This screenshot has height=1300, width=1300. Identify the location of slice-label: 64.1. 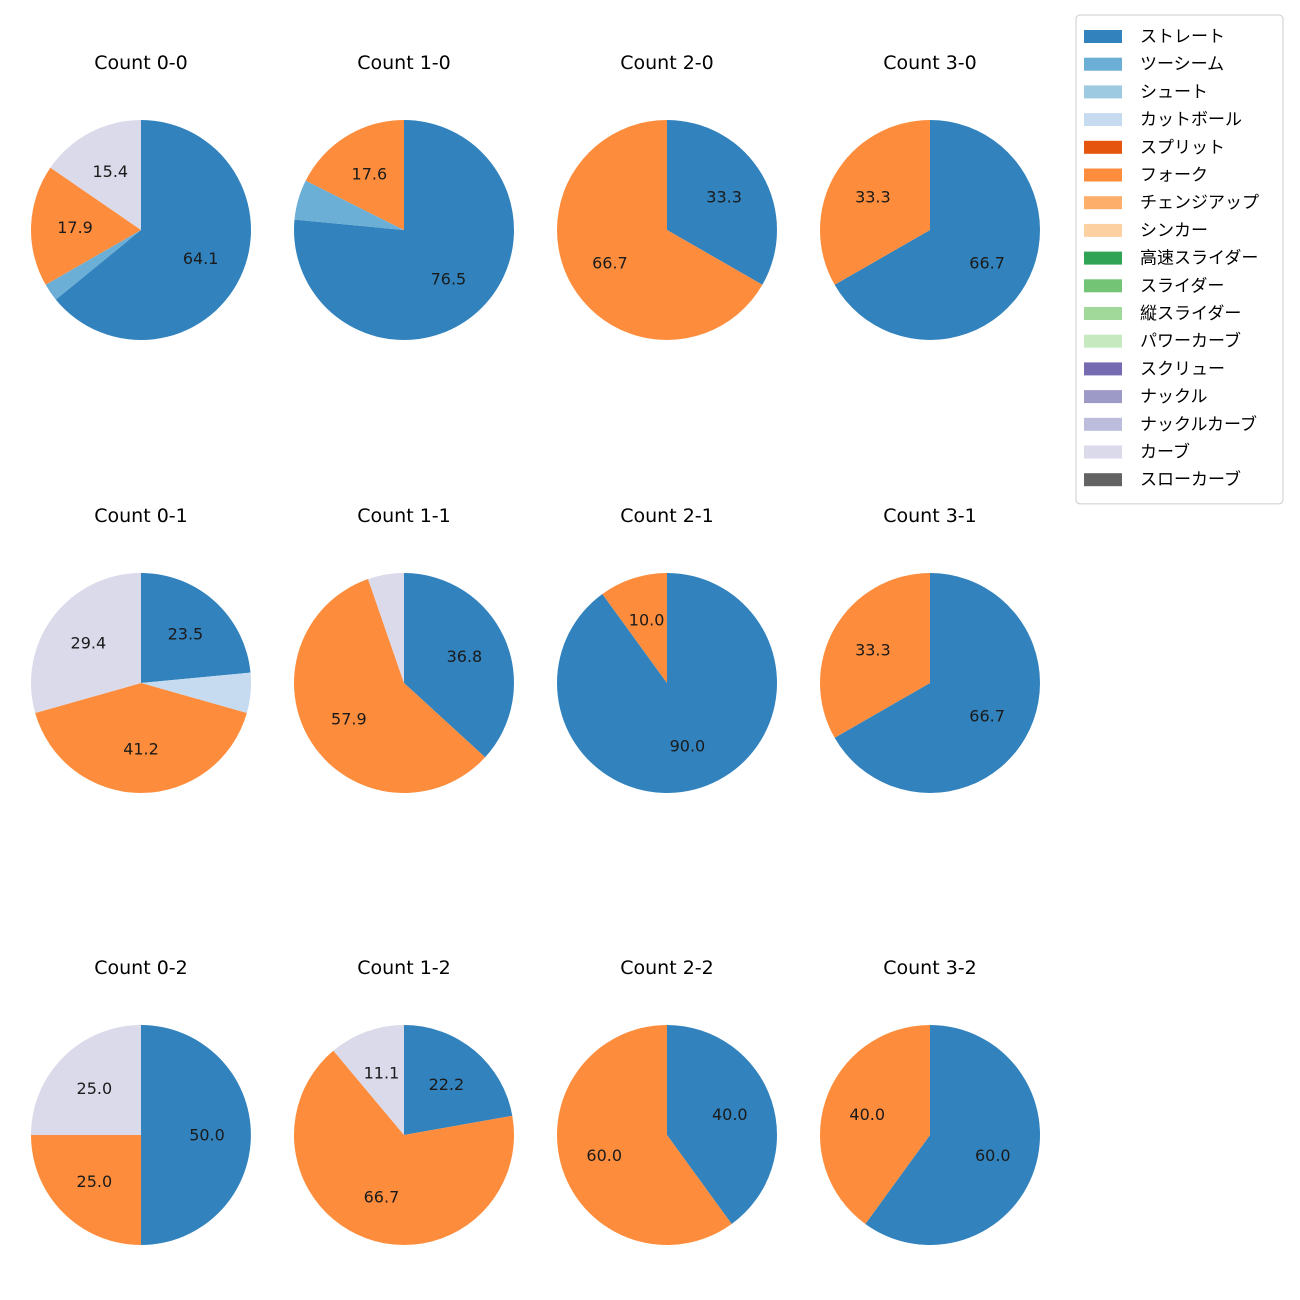
(201, 258).